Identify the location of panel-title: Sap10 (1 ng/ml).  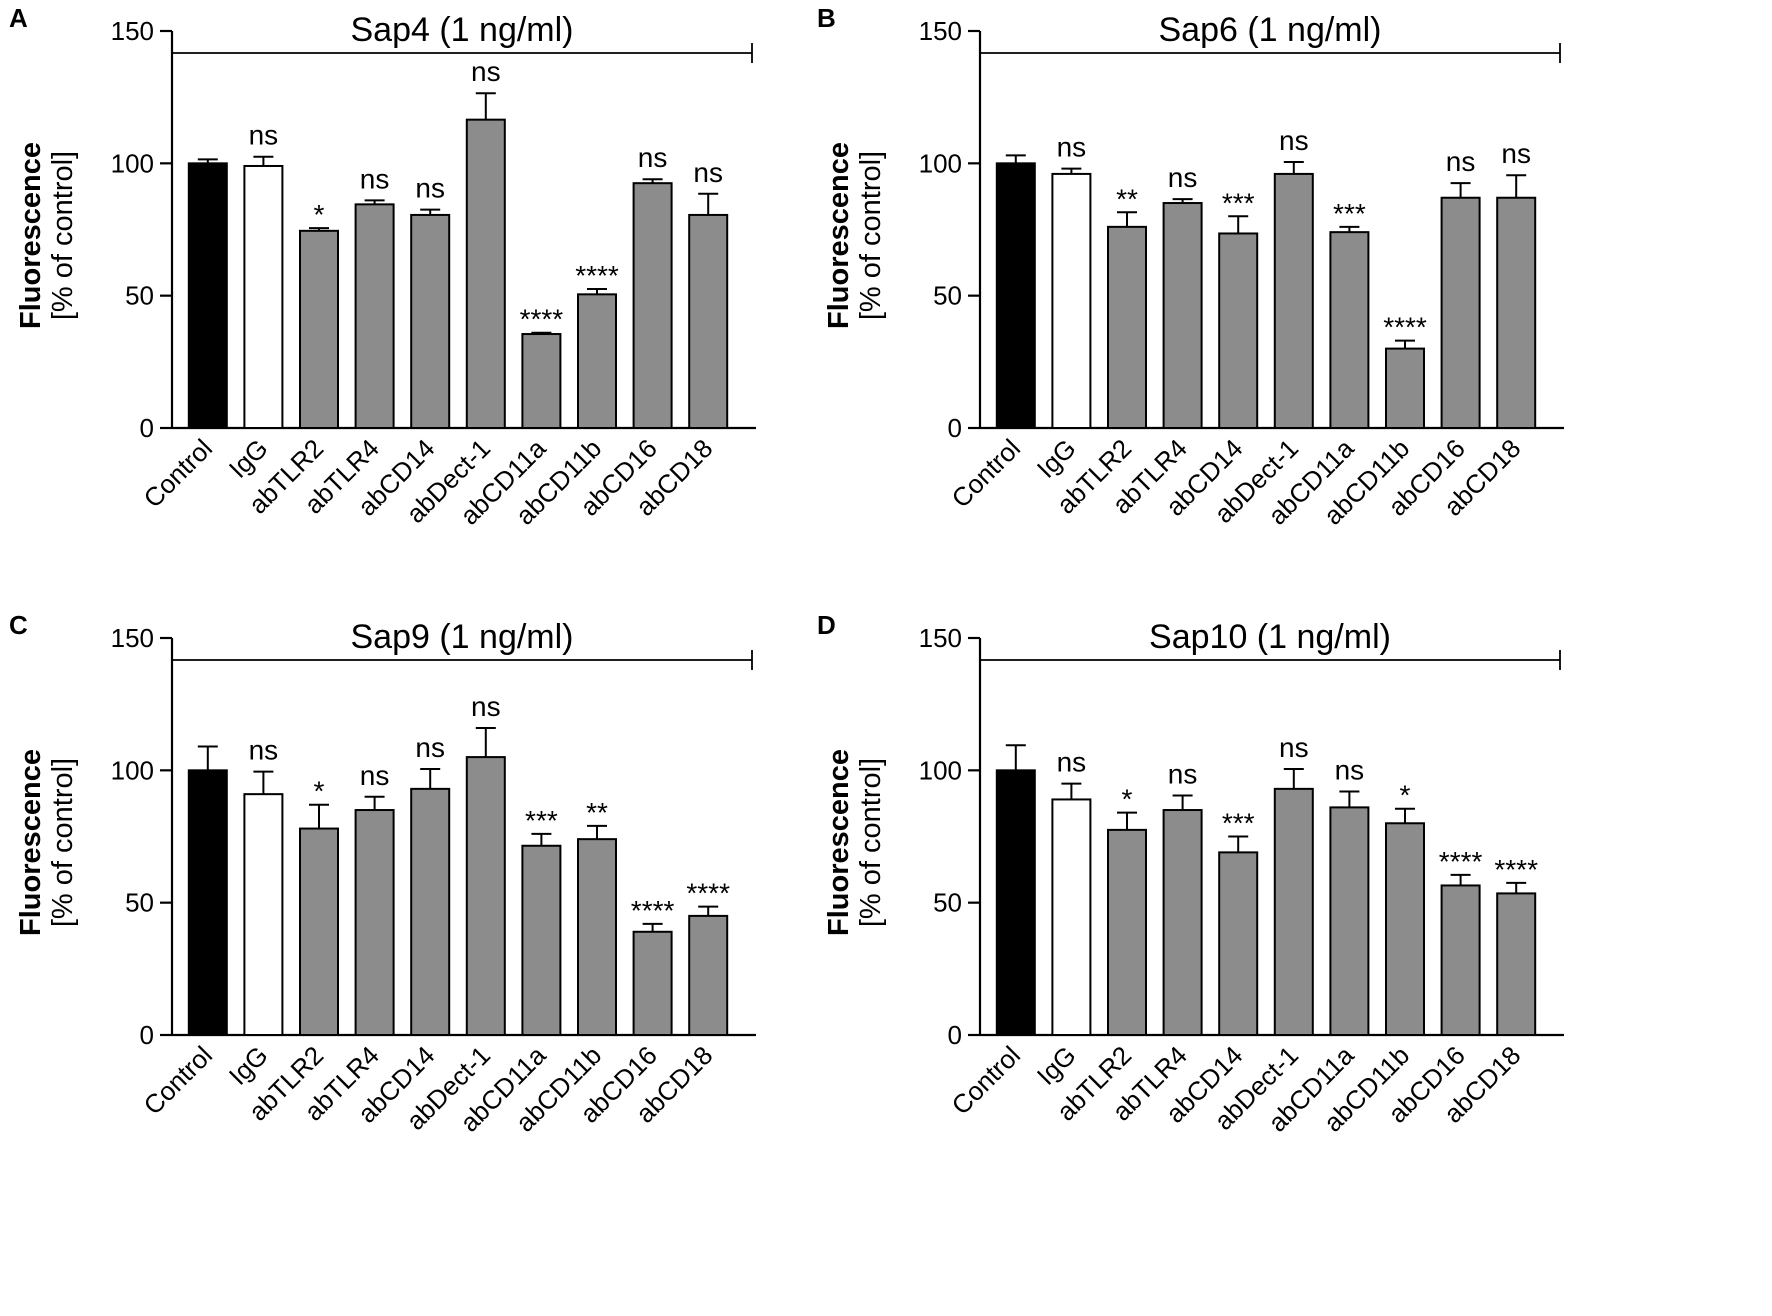
(1270, 637).